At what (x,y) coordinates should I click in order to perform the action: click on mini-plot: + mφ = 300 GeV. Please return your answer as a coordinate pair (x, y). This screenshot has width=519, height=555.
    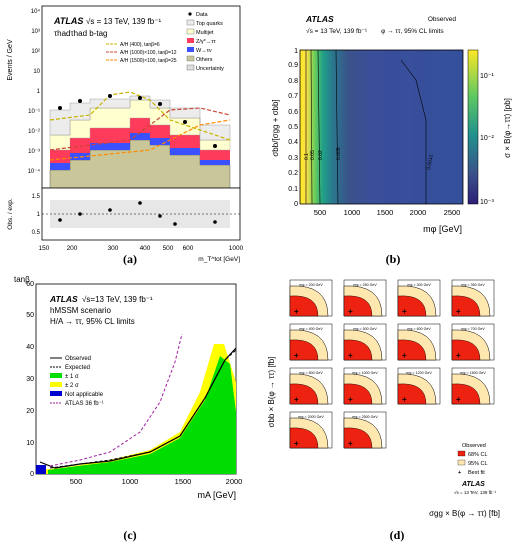
    Looking at the image, I should click on (419, 298).